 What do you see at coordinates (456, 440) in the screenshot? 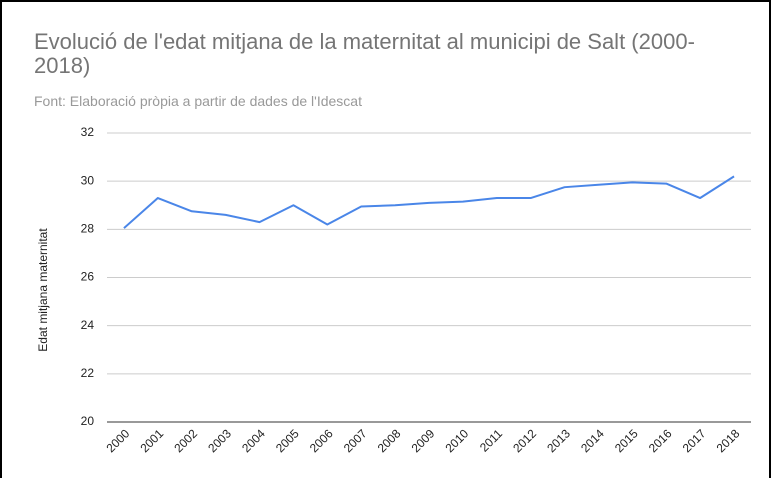
I see `x-tick-label: 2010` at bounding box center [456, 440].